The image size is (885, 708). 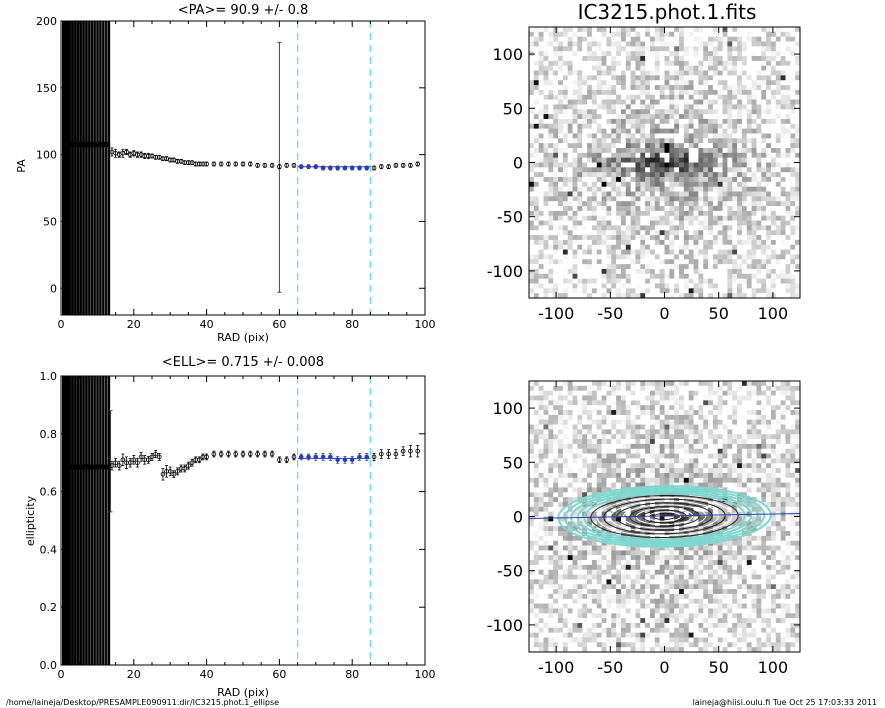 What do you see at coordinates (46, 155) in the screenshot?
I see `y-tick-label: 100` at bounding box center [46, 155].